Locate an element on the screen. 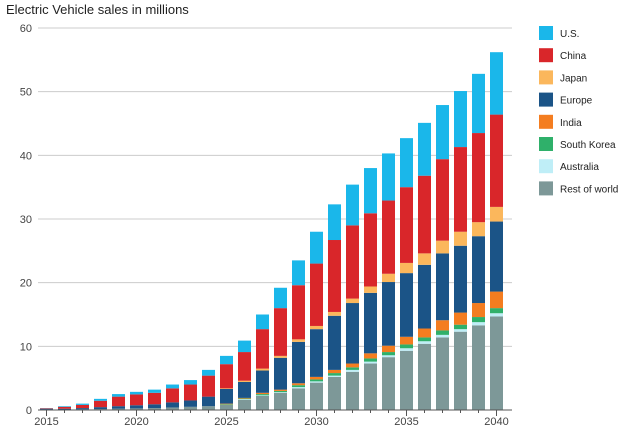 This screenshot has height=431, width=640. bar-stack-2017 is located at coordinates (82, 406).